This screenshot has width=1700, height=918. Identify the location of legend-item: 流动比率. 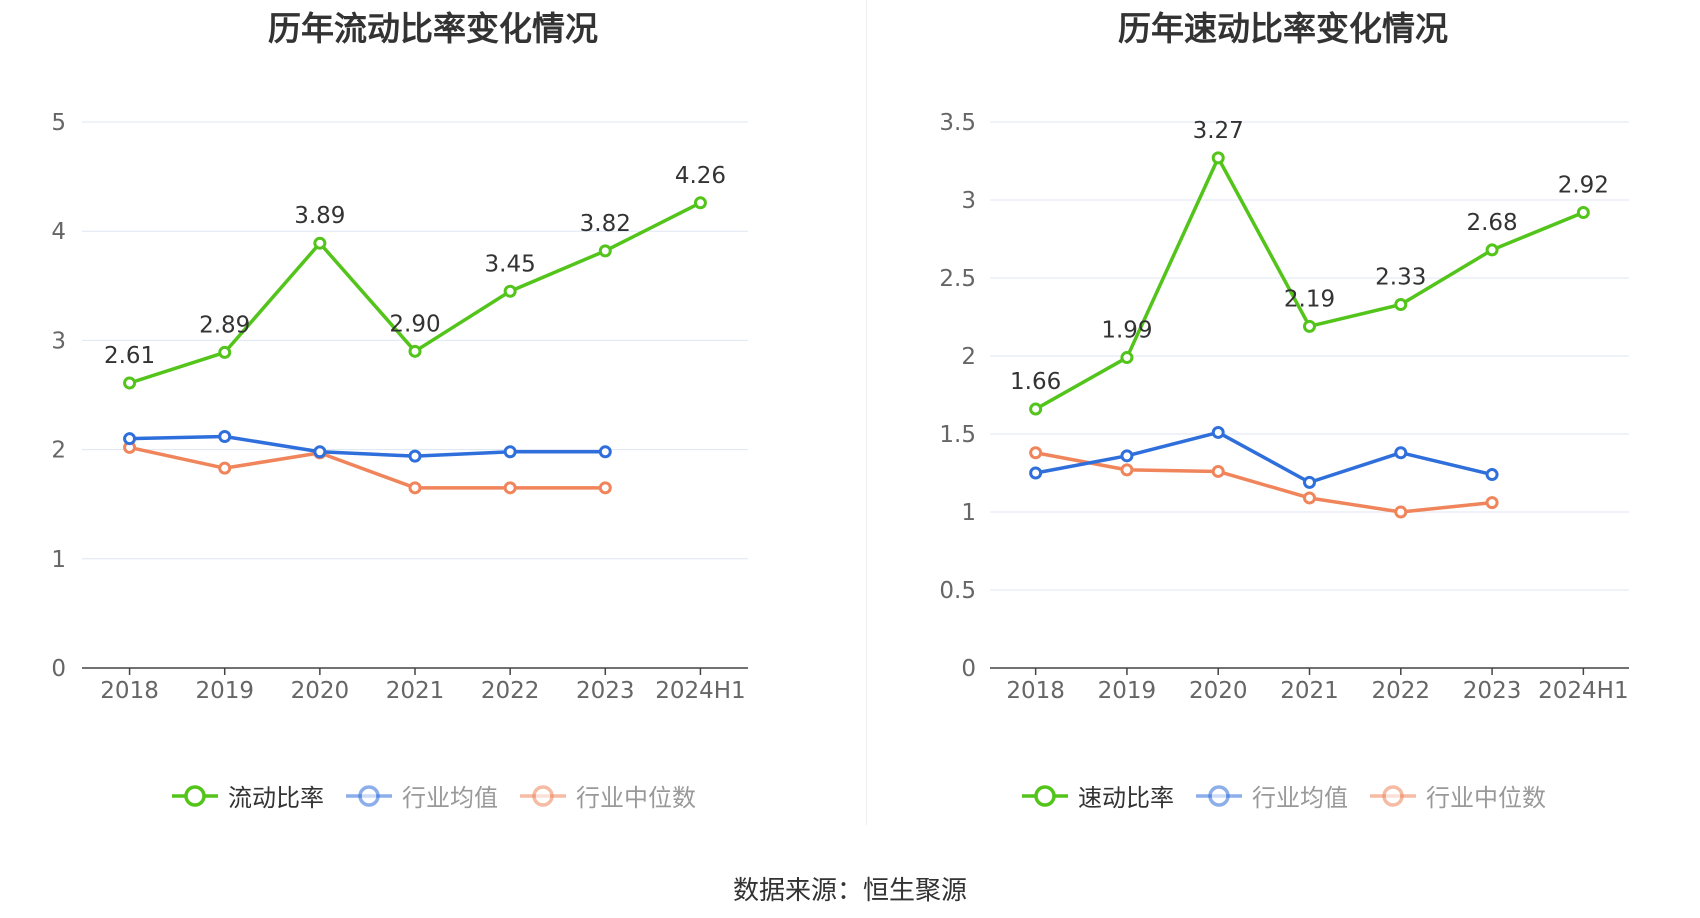
(247, 795).